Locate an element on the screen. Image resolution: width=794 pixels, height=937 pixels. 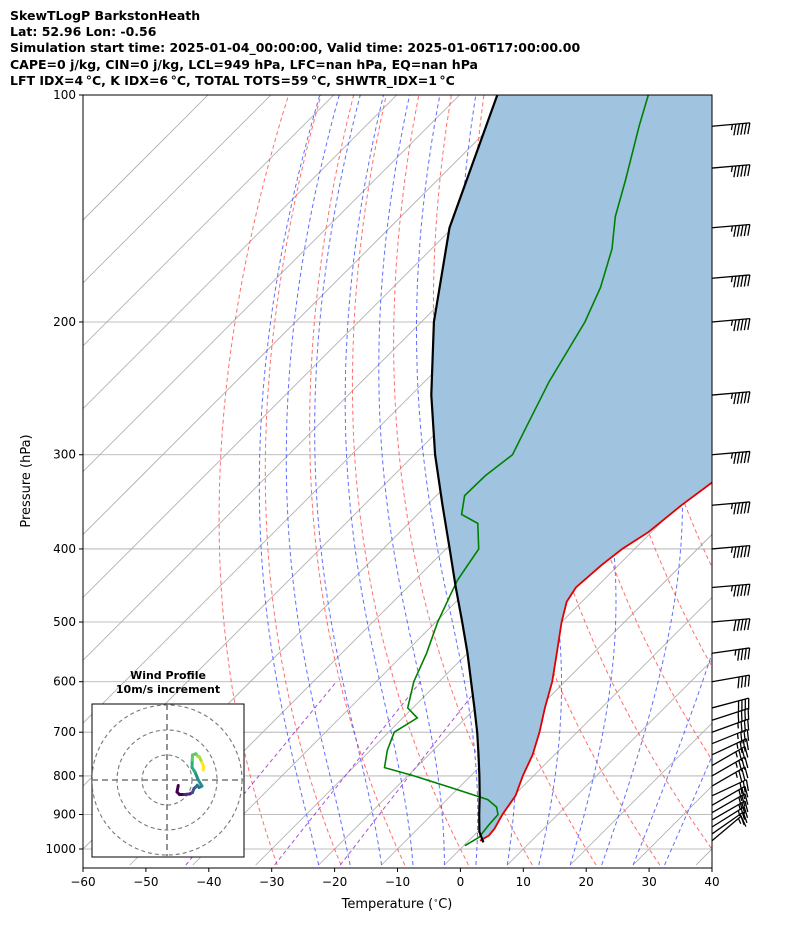
isotherm-line is located at coordinates (578, 731).